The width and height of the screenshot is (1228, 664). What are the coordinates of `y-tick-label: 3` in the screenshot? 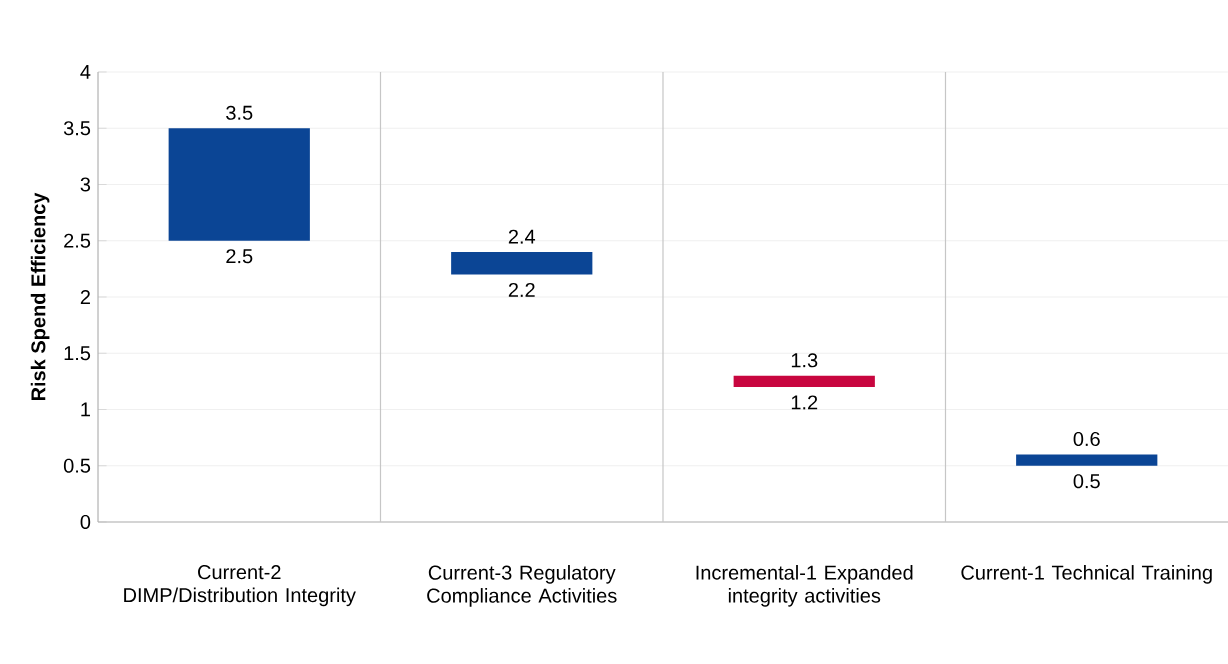 It's located at (85, 184).